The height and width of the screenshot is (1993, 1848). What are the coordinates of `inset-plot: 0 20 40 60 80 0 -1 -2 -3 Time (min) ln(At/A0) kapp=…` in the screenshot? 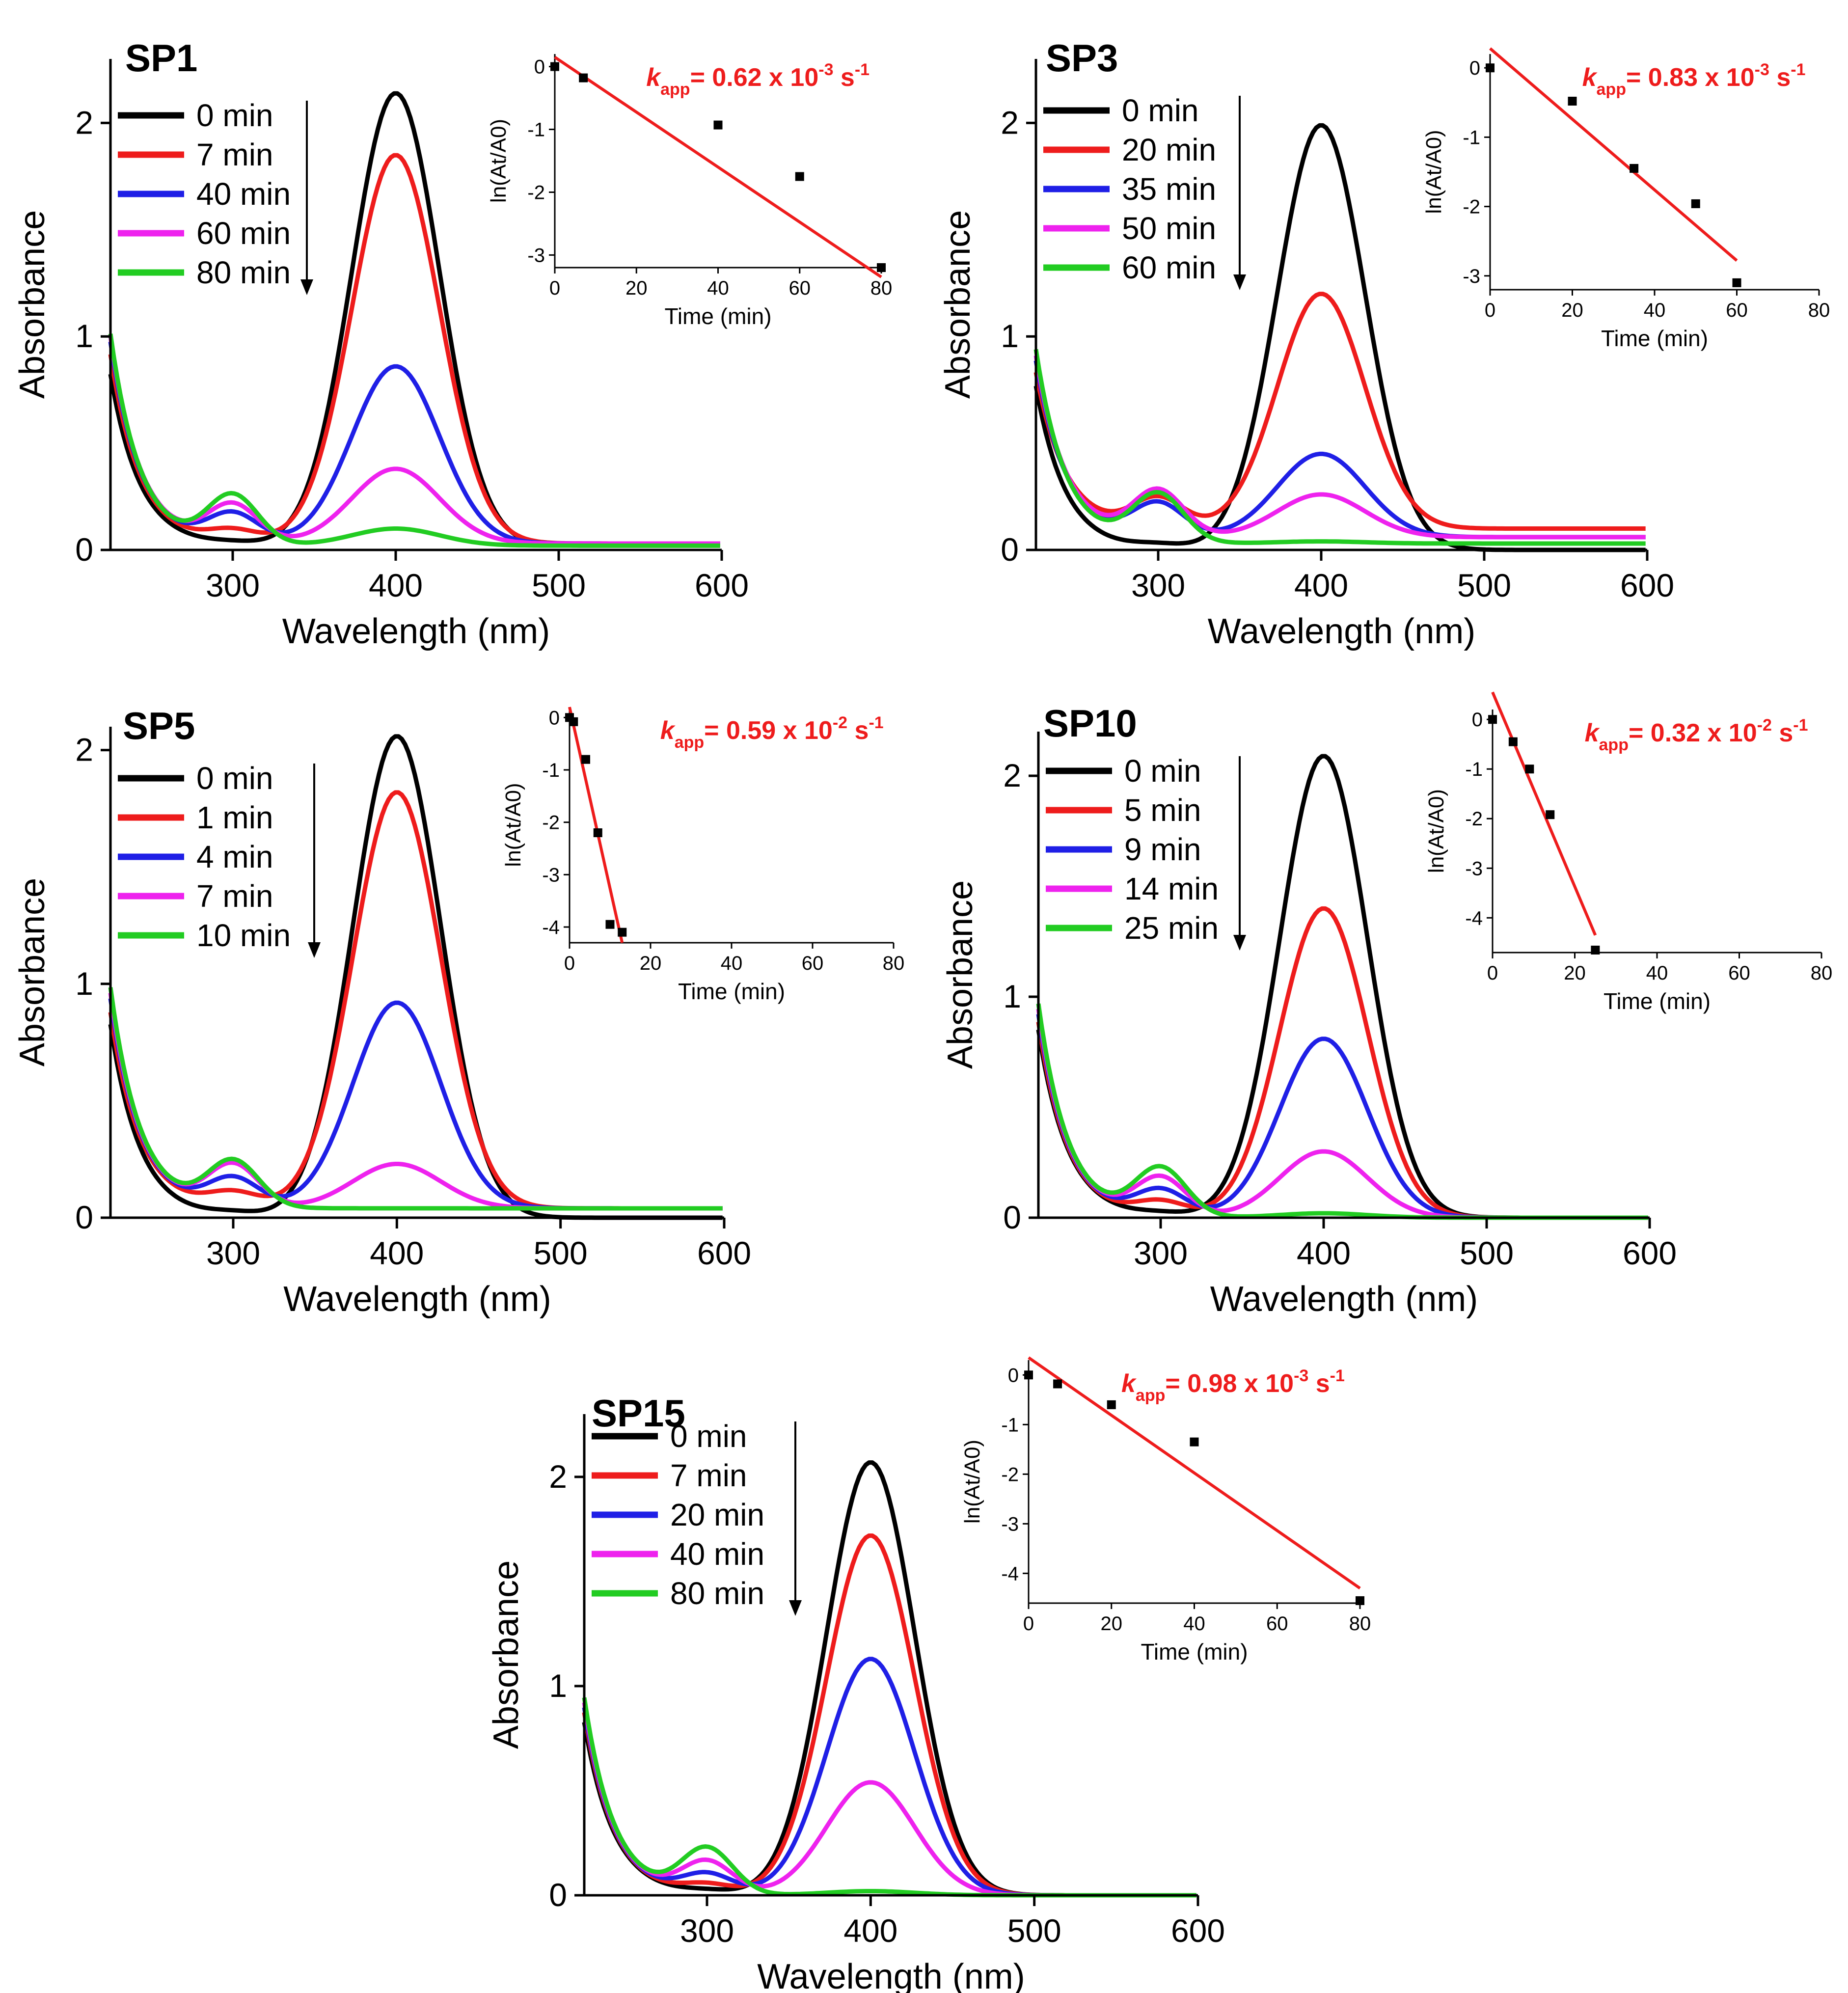 It's located at (690, 192).